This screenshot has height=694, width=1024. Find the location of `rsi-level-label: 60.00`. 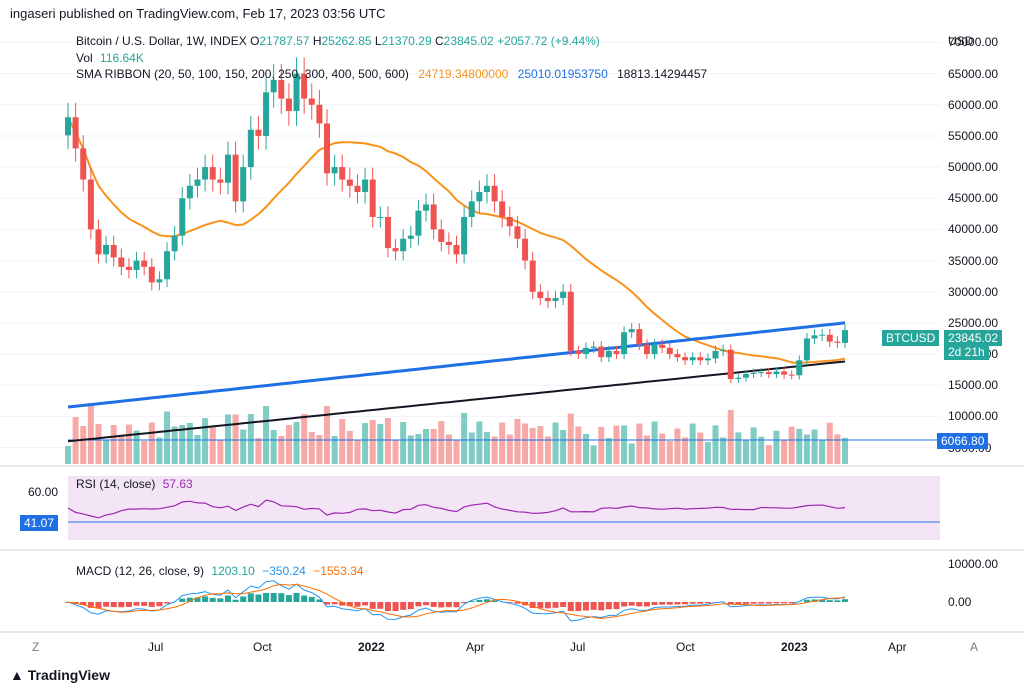

rsi-level-label: 60.00 is located at coordinates (43, 492).